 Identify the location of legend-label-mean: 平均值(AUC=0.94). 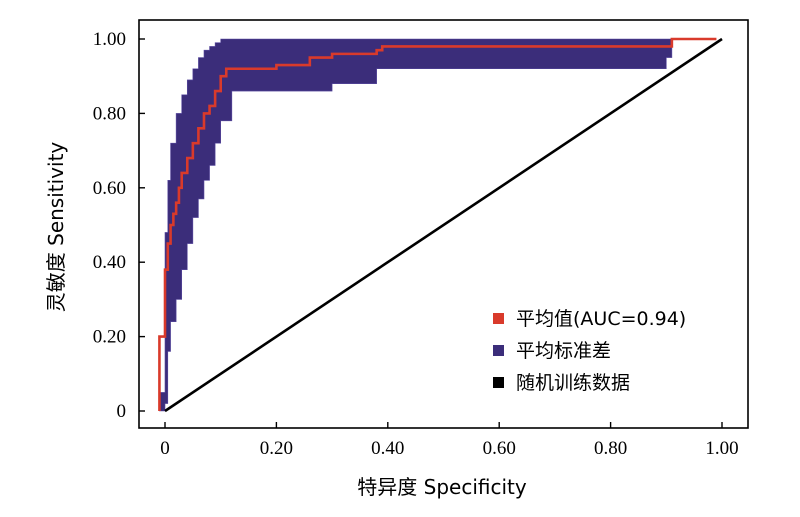
(601, 319).